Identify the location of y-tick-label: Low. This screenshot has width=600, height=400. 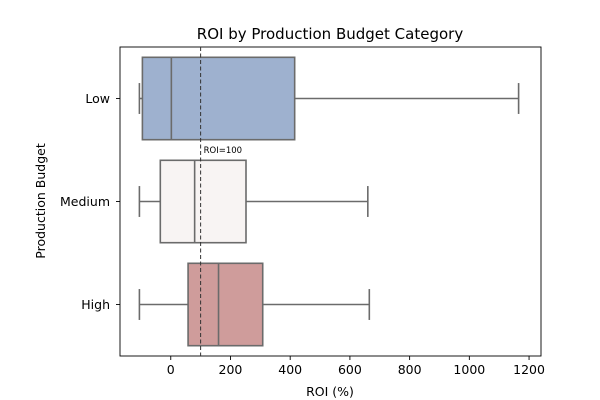
(97, 98).